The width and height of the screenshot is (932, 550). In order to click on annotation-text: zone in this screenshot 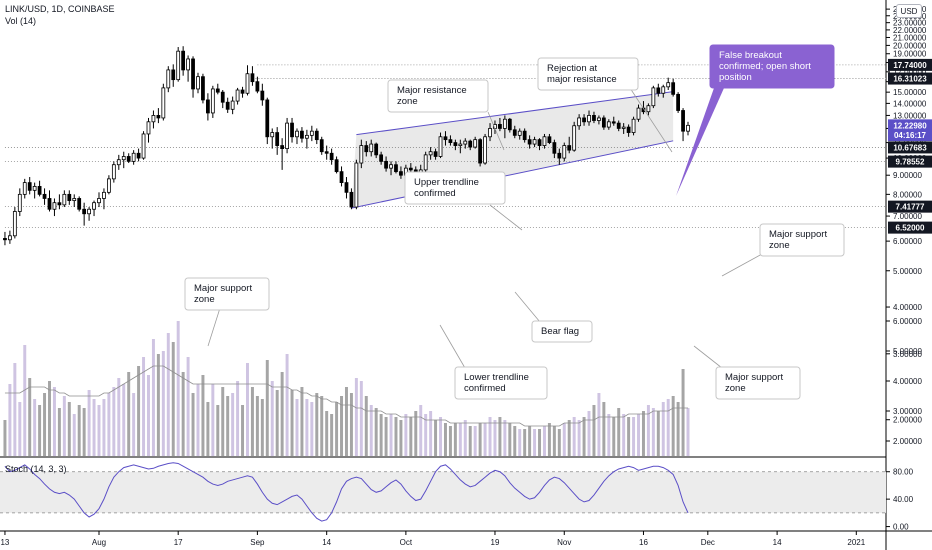, I will do `click(407, 101)`.